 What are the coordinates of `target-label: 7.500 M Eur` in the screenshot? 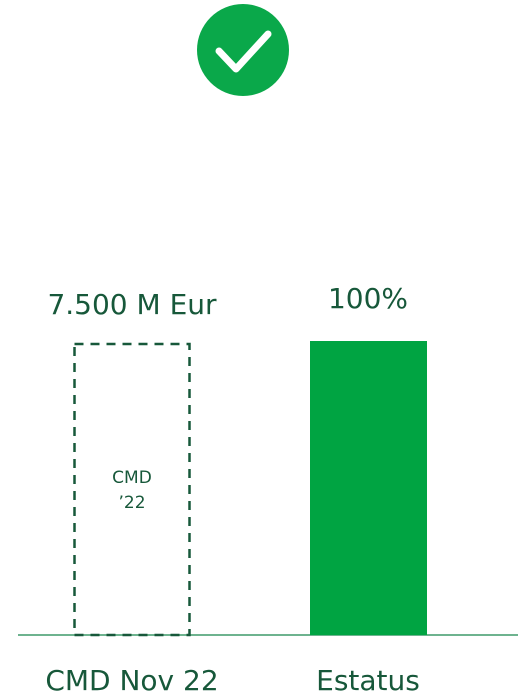 It's located at (132, 304).